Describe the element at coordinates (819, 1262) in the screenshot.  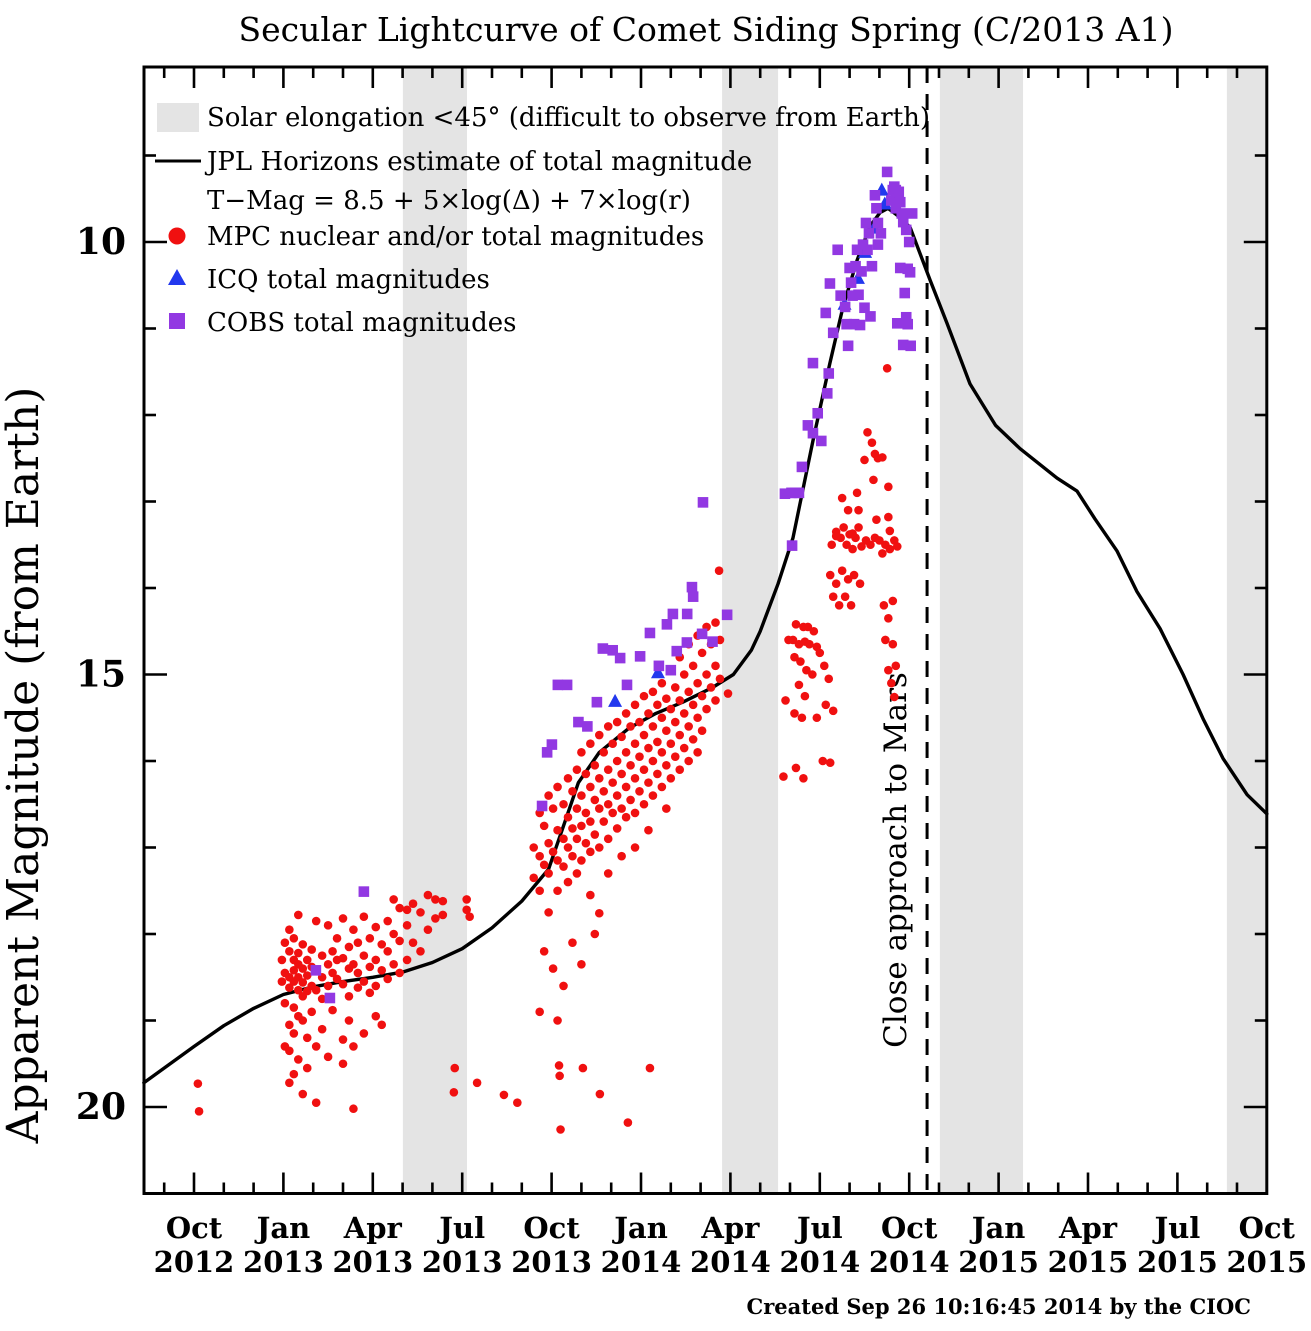
I see `x-tick-year: 2014` at that location.